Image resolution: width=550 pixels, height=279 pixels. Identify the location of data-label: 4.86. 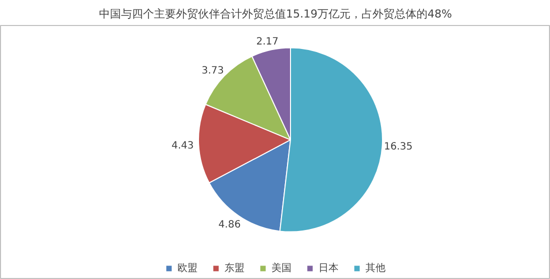
(229, 225).